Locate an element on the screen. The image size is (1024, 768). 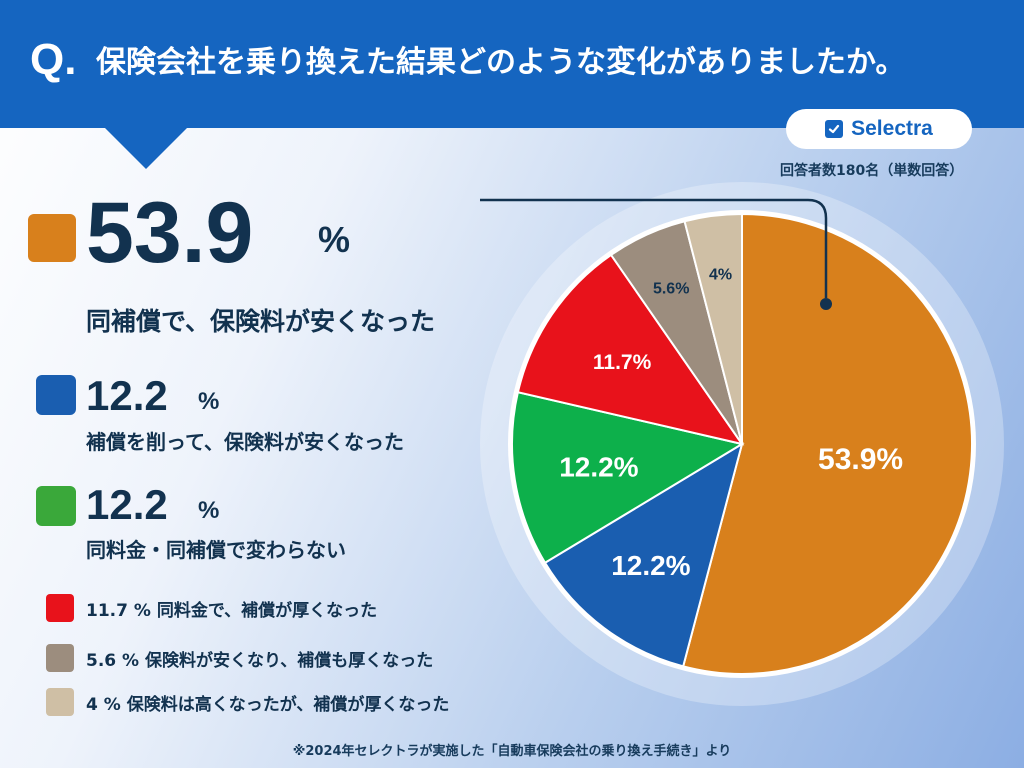
legend-row: 4 % 保険料は高くなったが、補償が厚くなった is located at coordinates (247, 702).